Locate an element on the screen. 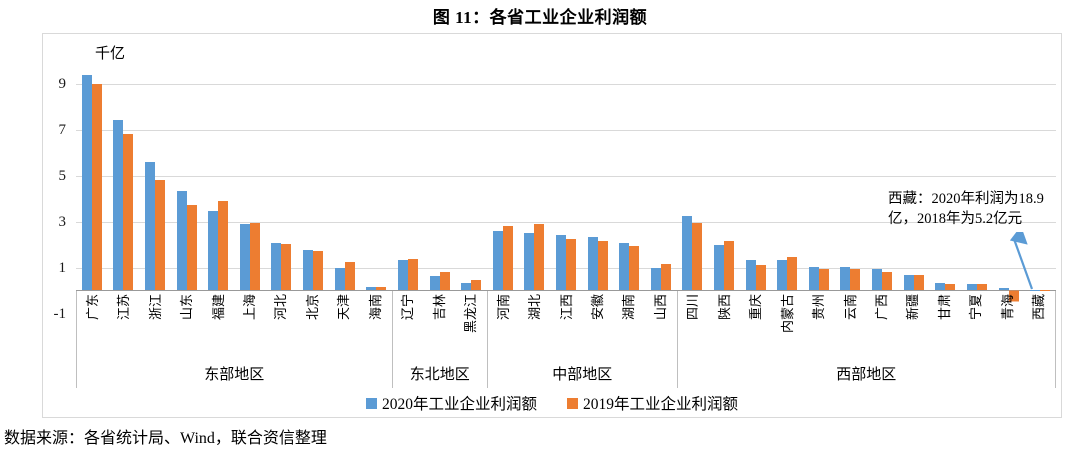 Image resolution: width=1080 pixels, height=455 pixels. x-axis-label-四川: 四川 is located at coordinates (693, 307).